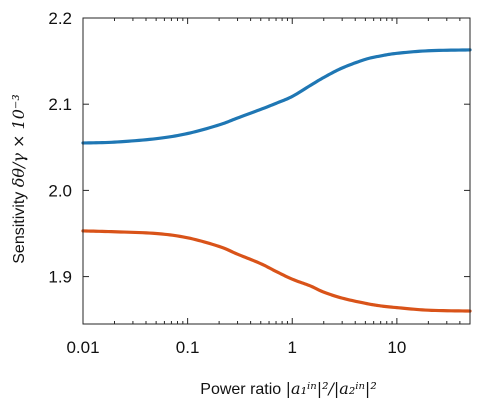 The width and height of the screenshot is (479, 413). What do you see at coordinates (60, 190) in the screenshot?
I see `y-tick-label: 2.0` at bounding box center [60, 190].